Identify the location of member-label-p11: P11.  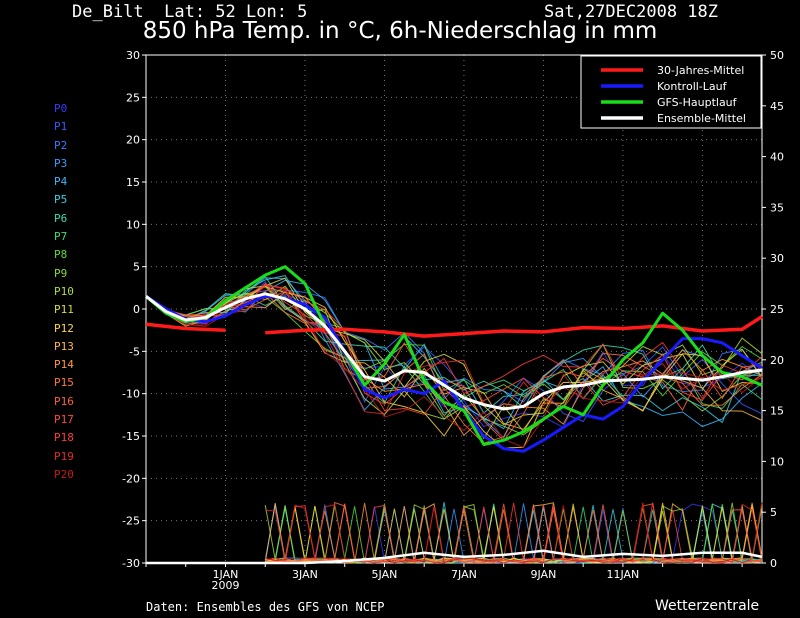
(64, 310).